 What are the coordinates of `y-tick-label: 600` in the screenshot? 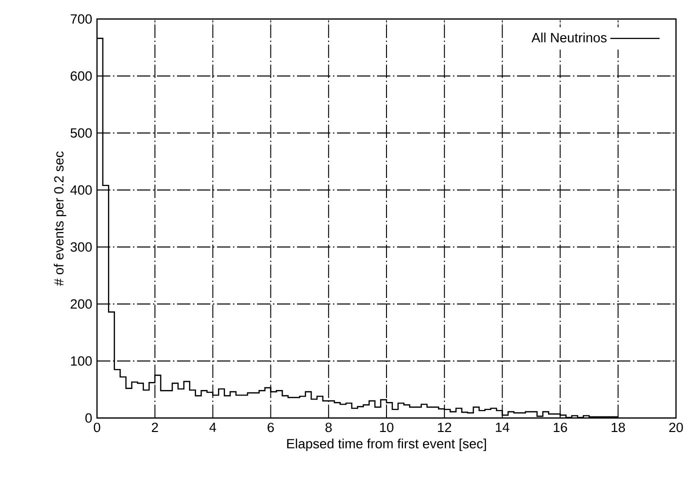 It's located at (81, 76).